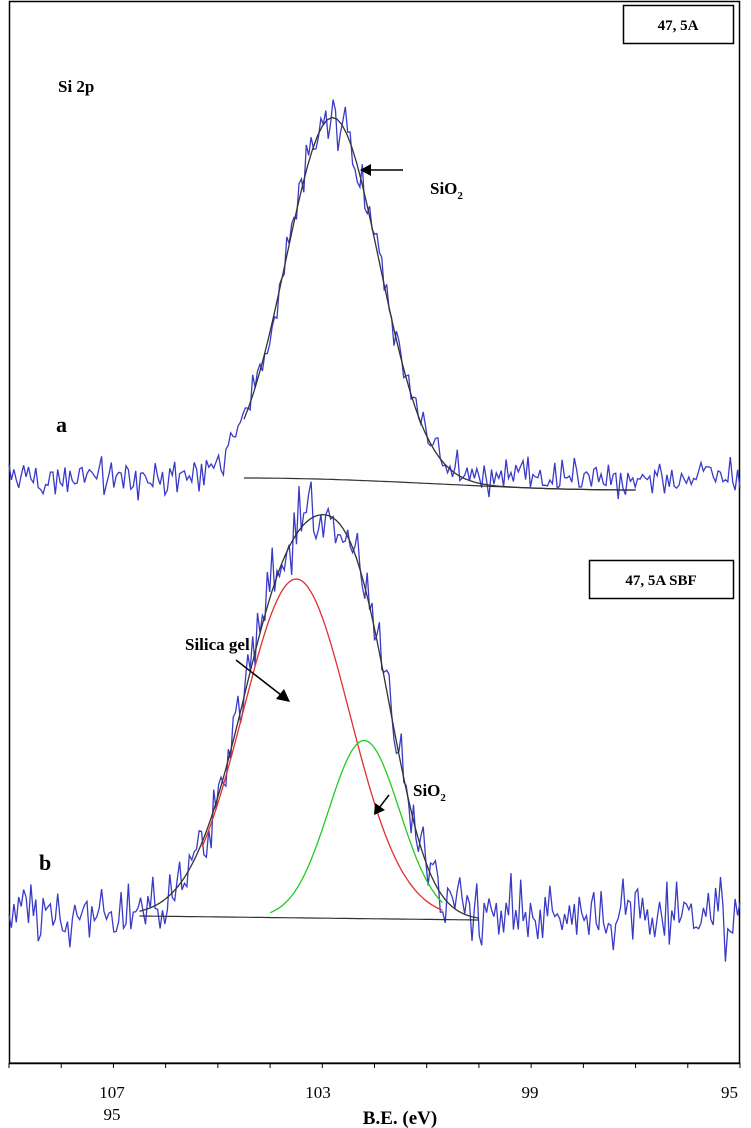  Describe the element at coordinates (61, 424) in the screenshot. I see `panel-label-a: a` at that location.